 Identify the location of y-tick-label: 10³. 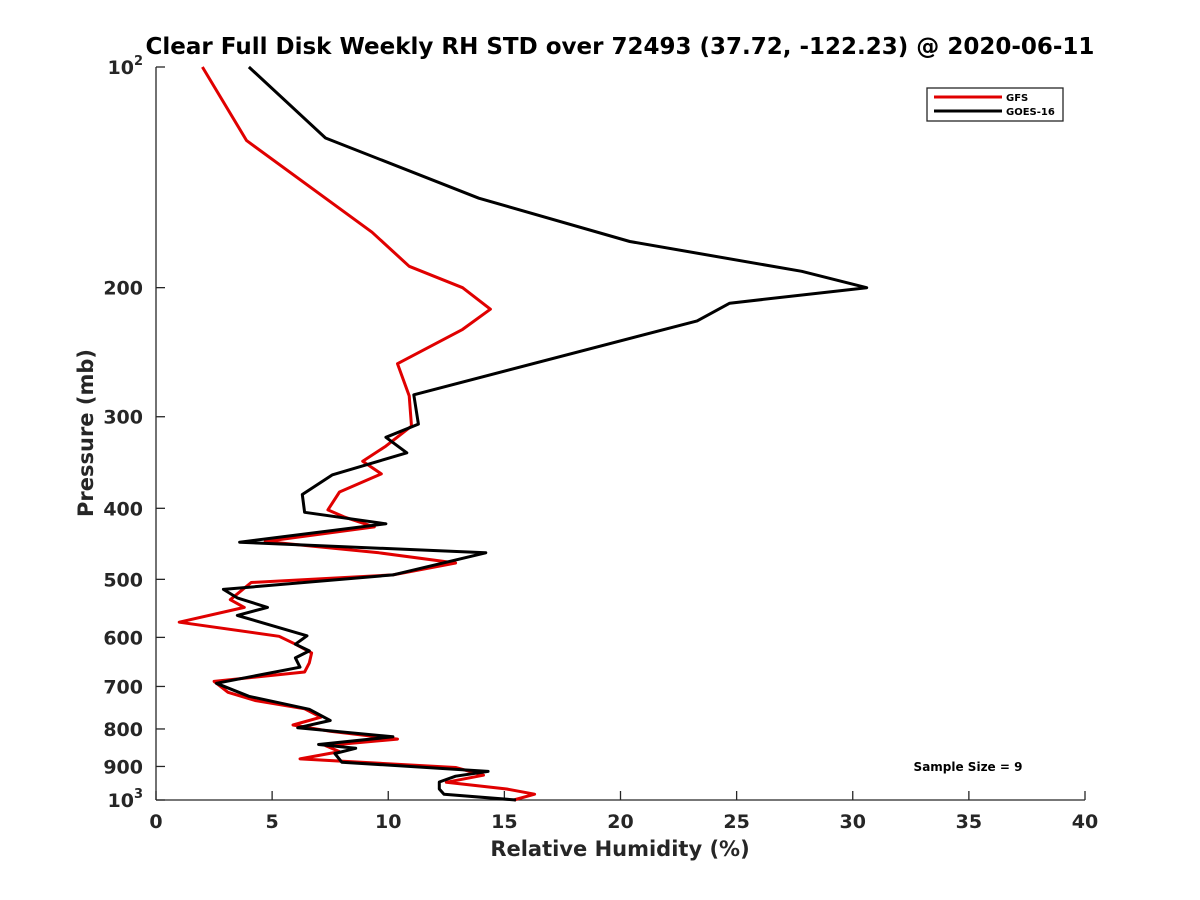
(126, 799).